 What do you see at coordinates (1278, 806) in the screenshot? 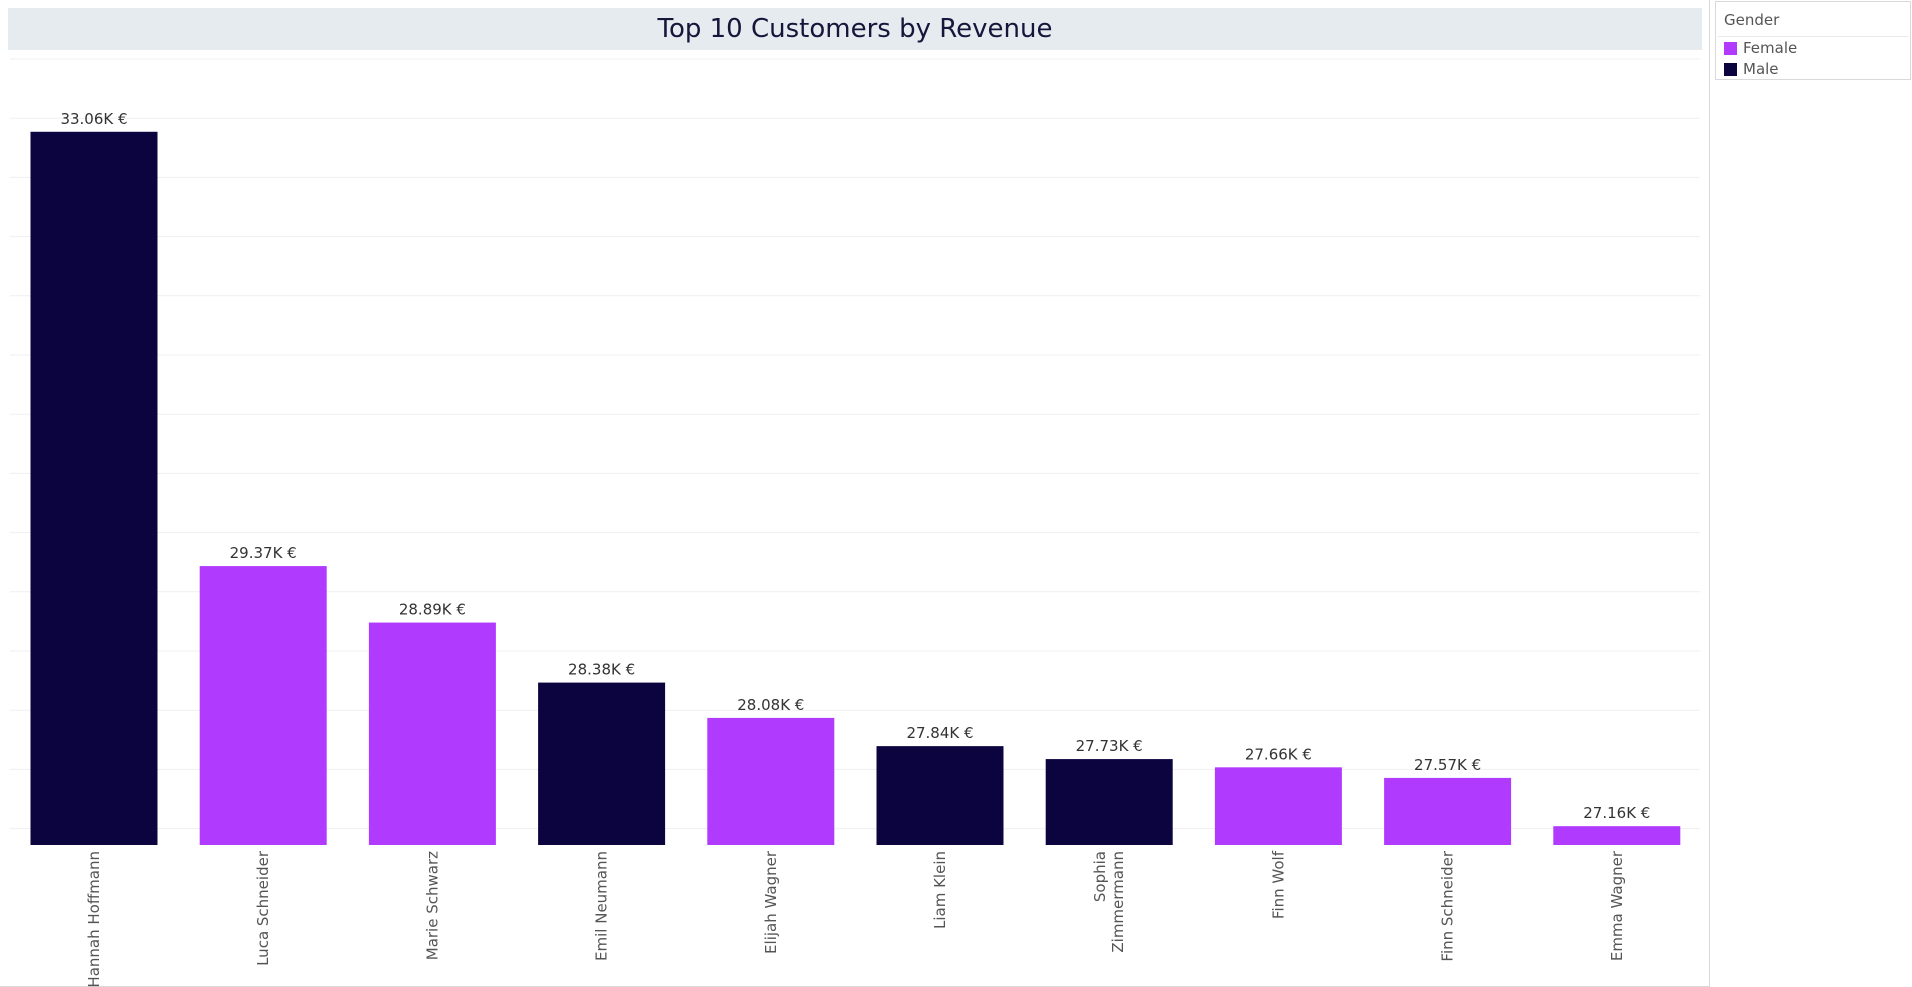
I see `bar-finn-wolf` at bounding box center [1278, 806].